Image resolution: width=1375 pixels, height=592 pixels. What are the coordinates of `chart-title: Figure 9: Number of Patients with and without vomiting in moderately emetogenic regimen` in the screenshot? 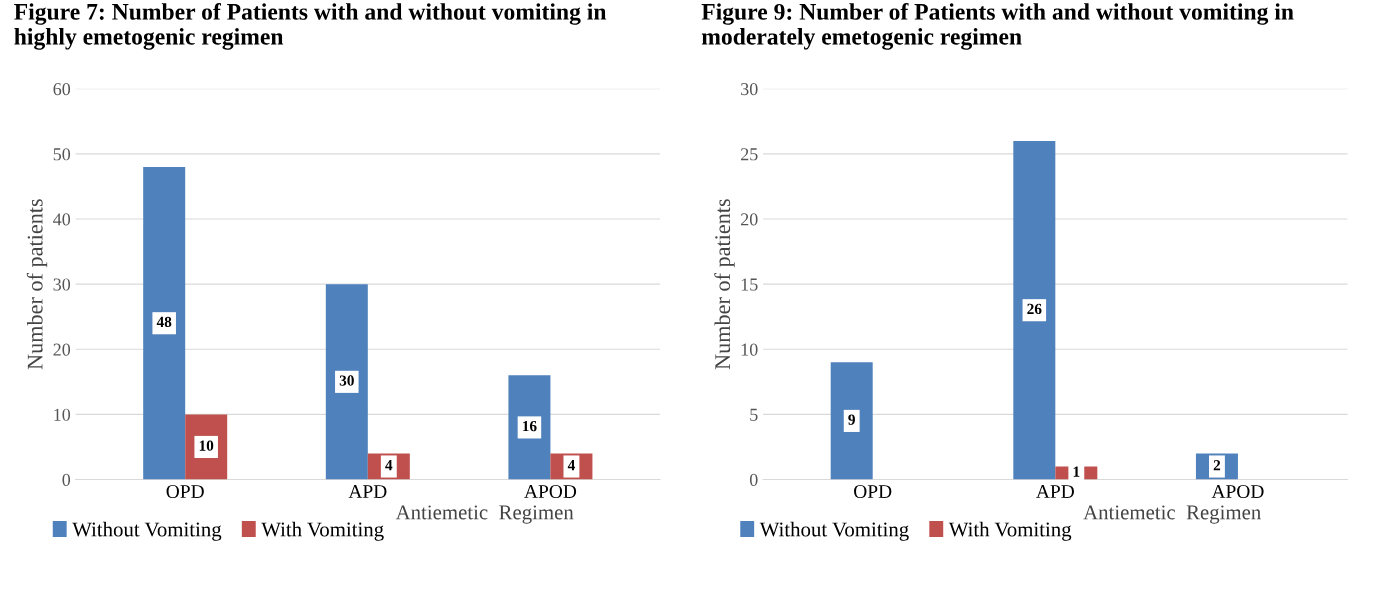 It's located at (997, 26).